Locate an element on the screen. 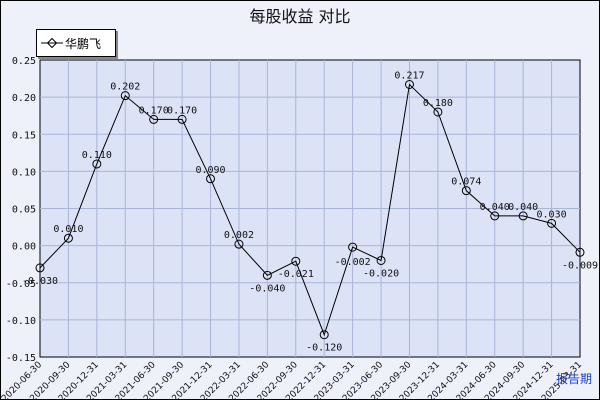  data-label: -0.021 is located at coordinates (296, 274).